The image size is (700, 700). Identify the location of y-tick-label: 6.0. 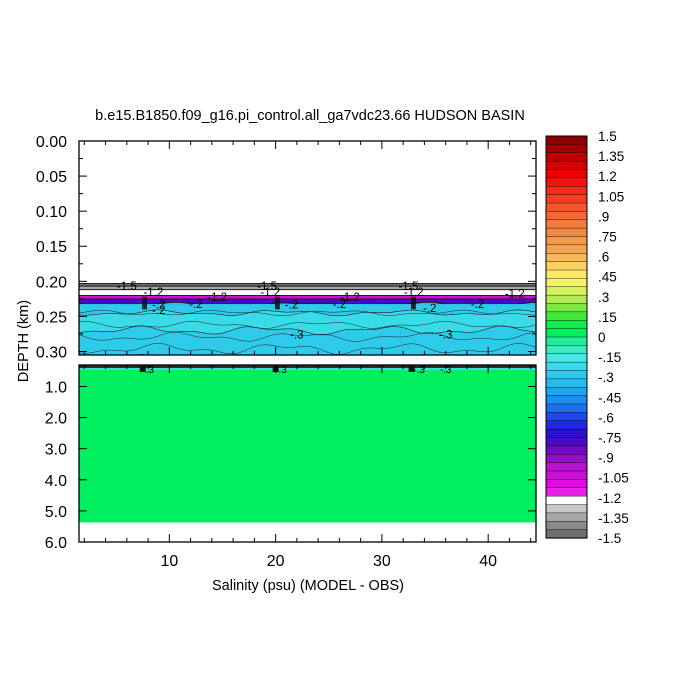
(56, 543).